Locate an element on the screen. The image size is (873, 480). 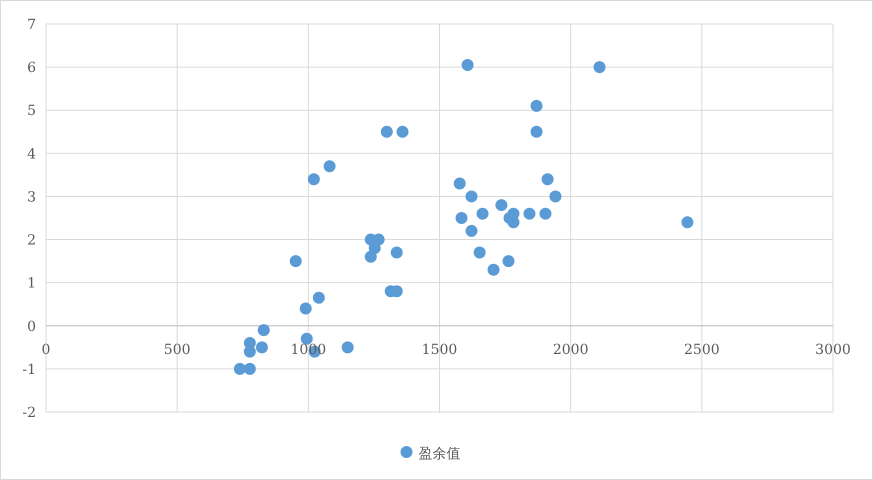
y-tick-label: 4 is located at coordinates (31, 154).